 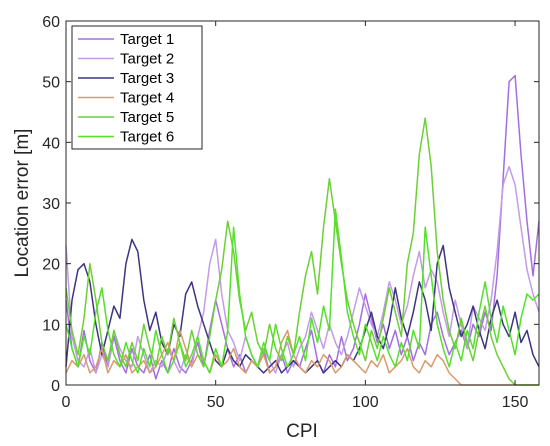 I want to click on y-tick-label: 0, so click(x=55, y=386).